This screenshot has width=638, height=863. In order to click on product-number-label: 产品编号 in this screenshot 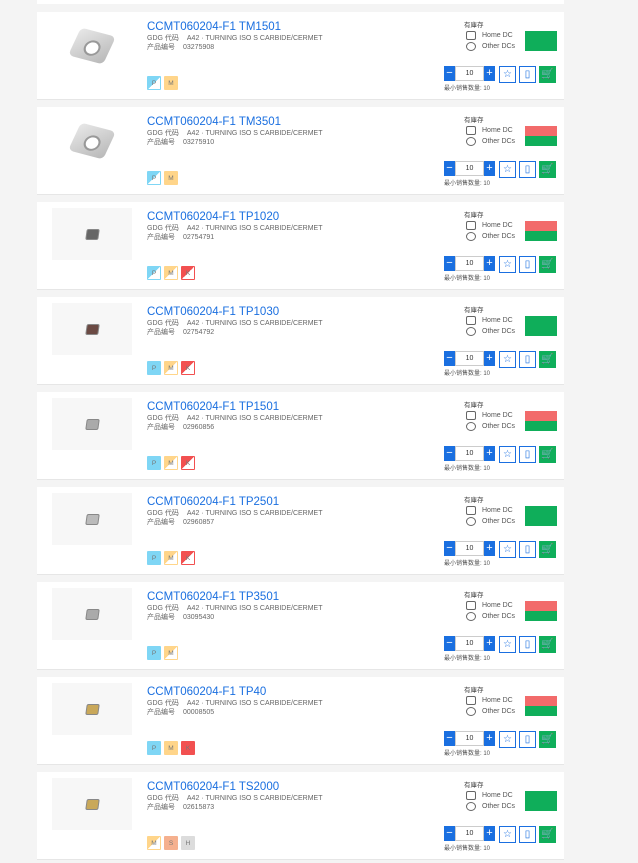, I will do `click(161, 427)`.